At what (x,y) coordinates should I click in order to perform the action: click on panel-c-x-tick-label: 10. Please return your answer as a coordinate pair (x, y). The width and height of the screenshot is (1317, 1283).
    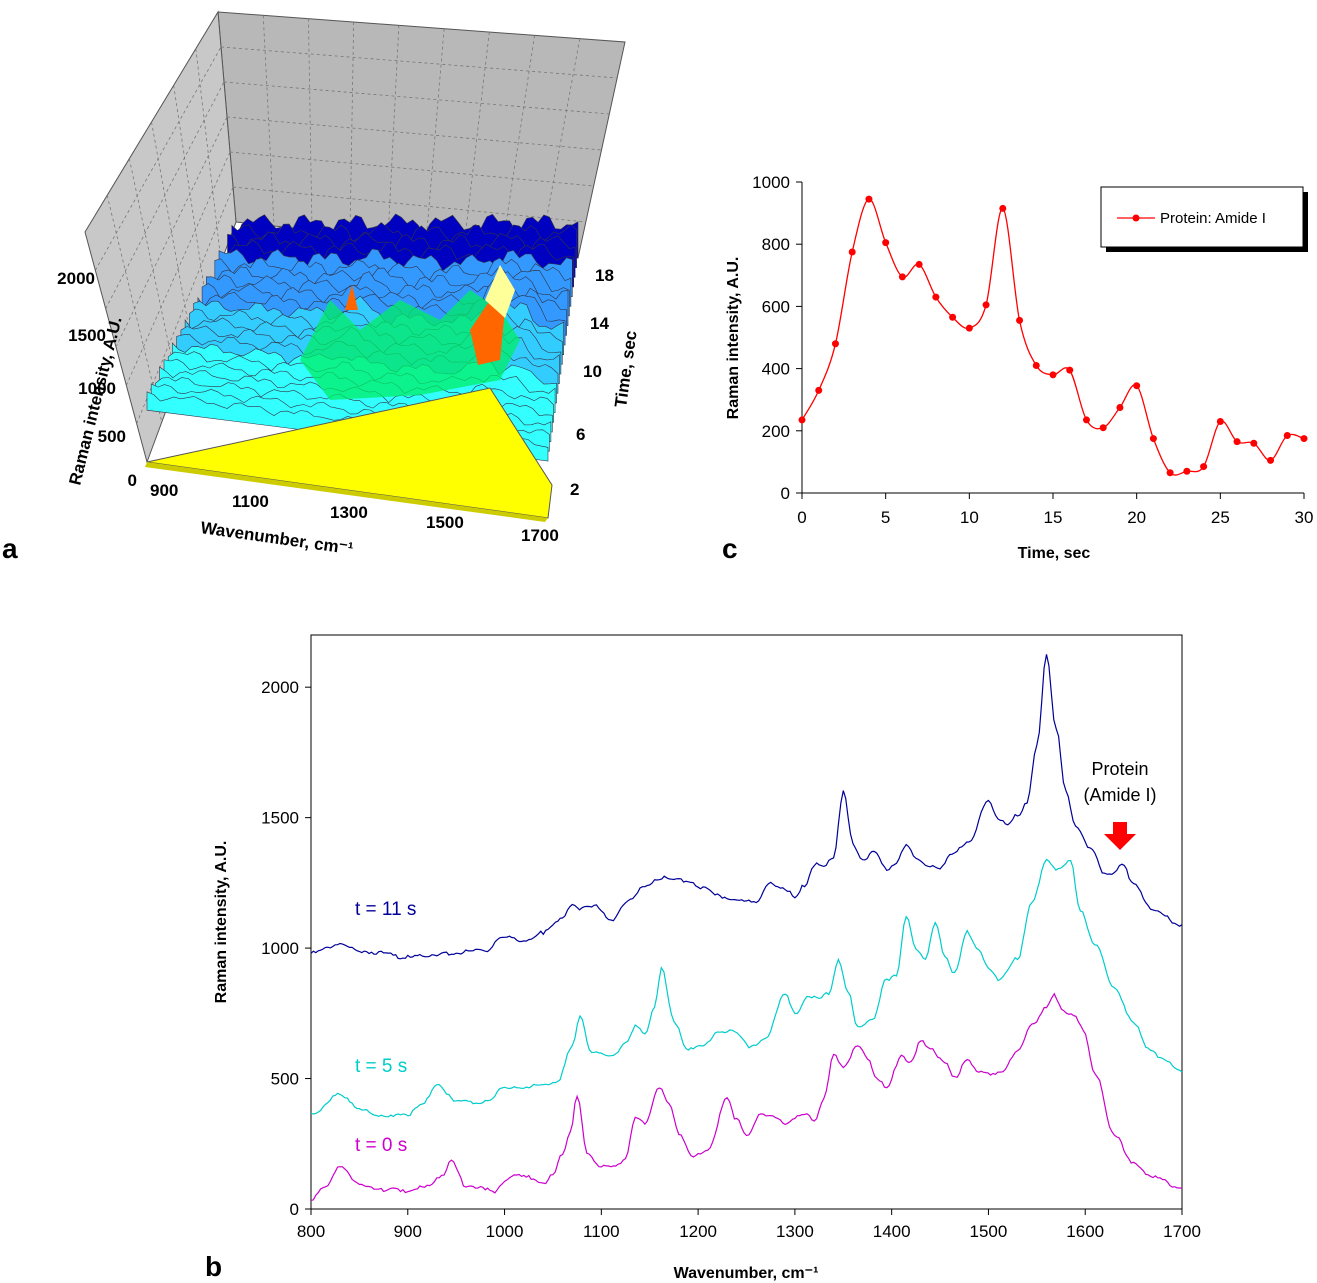
    Looking at the image, I should click on (969, 517).